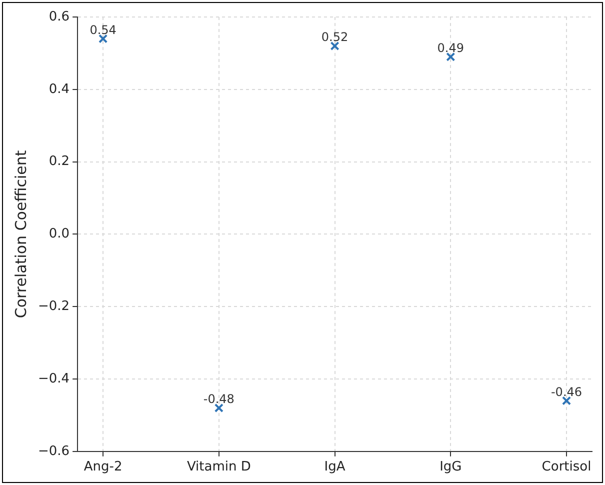 This screenshot has width=605, height=485. I want to click on data-label: 0.54, so click(103, 29).